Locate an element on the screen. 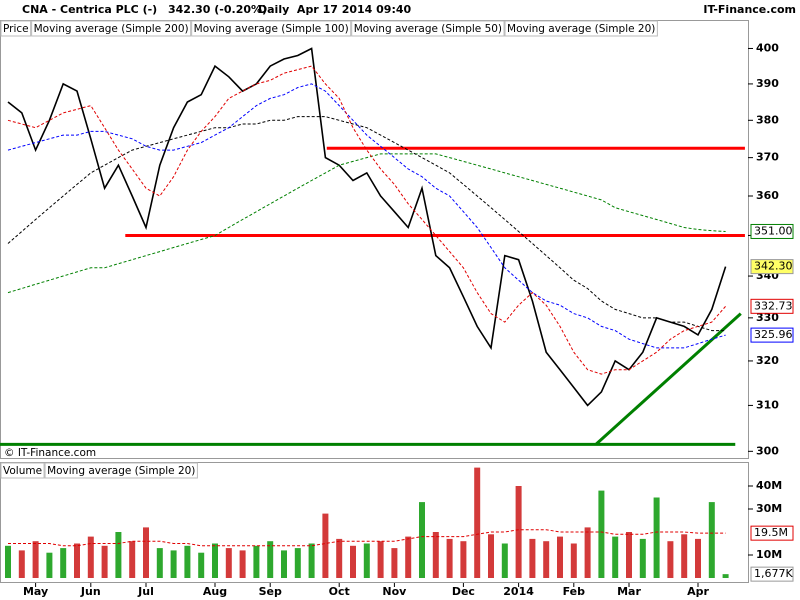 Image resolution: width=800 pixels, height=600 pixels. y-tick-label: 300 is located at coordinates (767, 450).